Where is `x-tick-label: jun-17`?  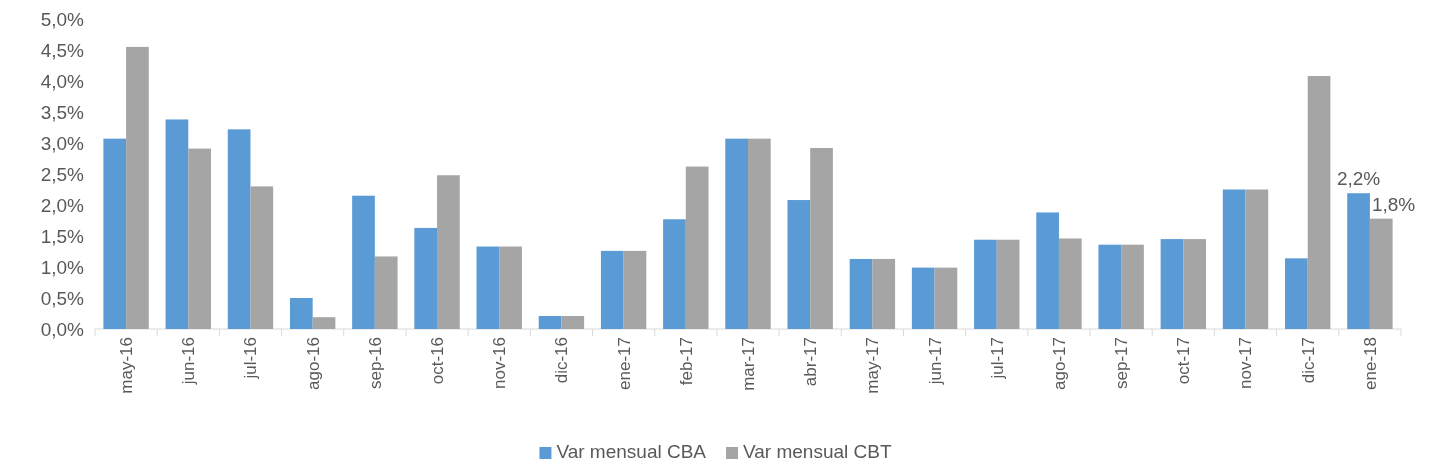
x-tick-label: jun-17 is located at coordinates (935, 361).